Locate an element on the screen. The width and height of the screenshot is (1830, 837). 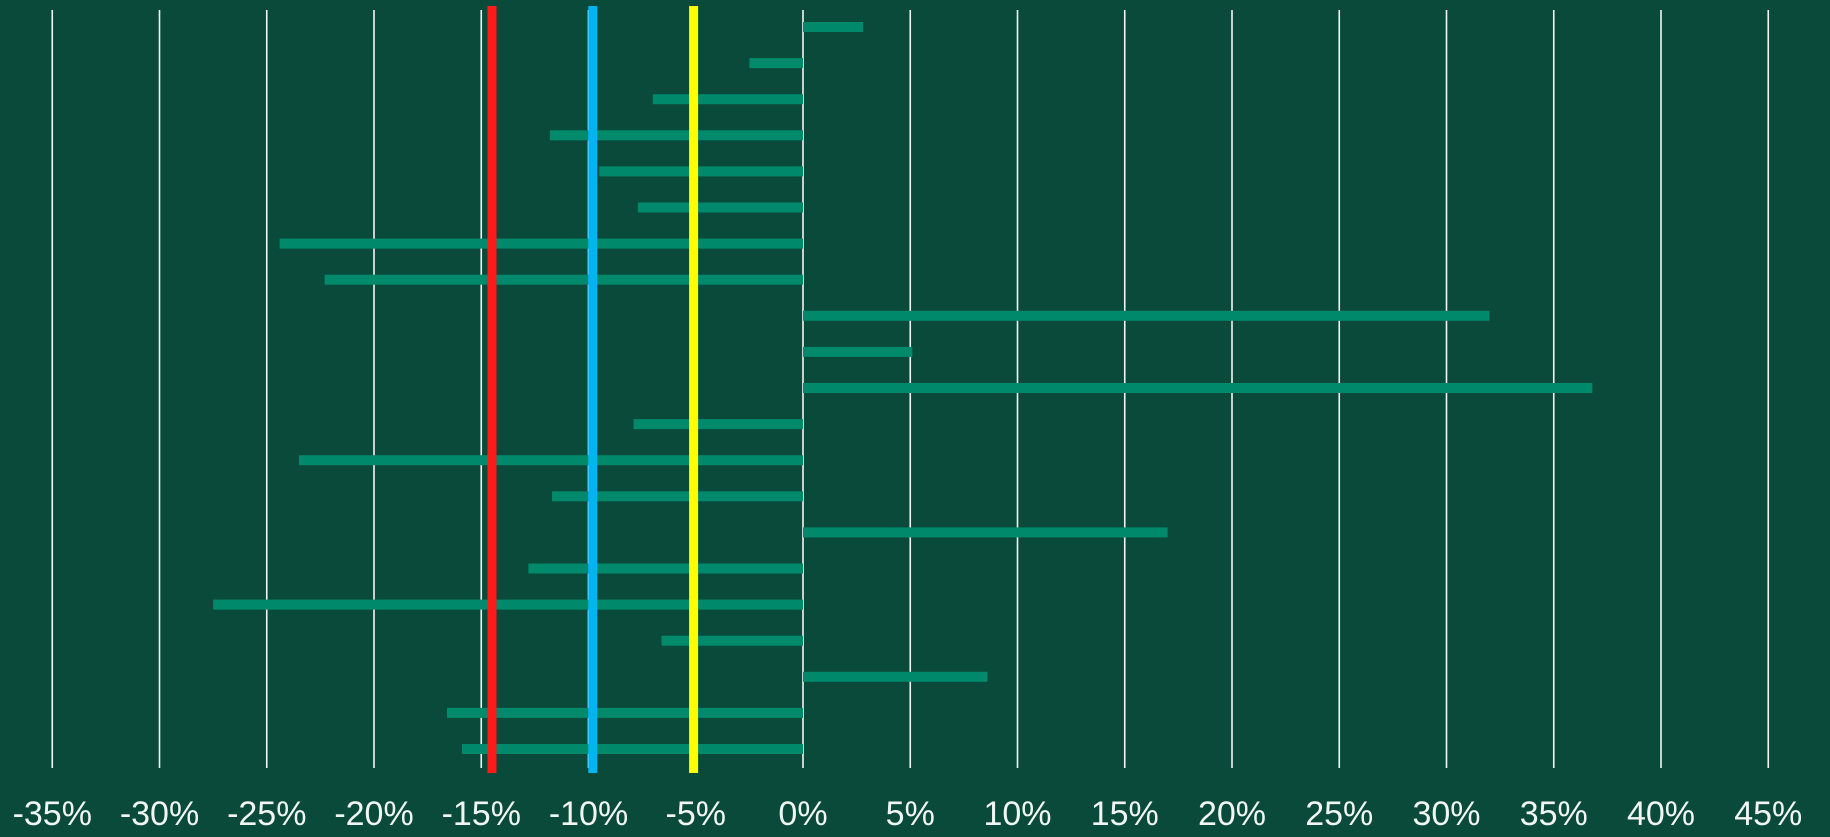
x-tick-label: -30% is located at coordinates (159, 814).